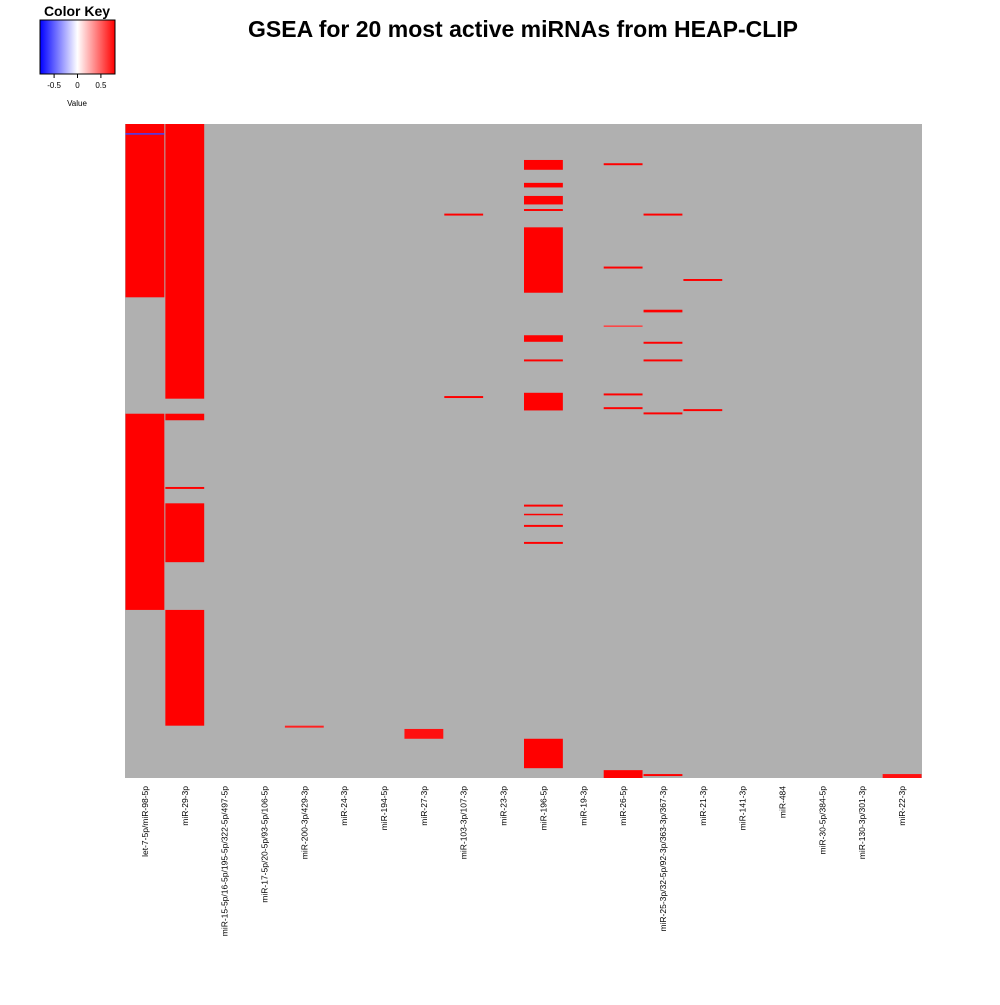  I want to click on column-label: miR-25-3p/32-5p/92-3p/363-3p/367-3p, so click(663, 859).